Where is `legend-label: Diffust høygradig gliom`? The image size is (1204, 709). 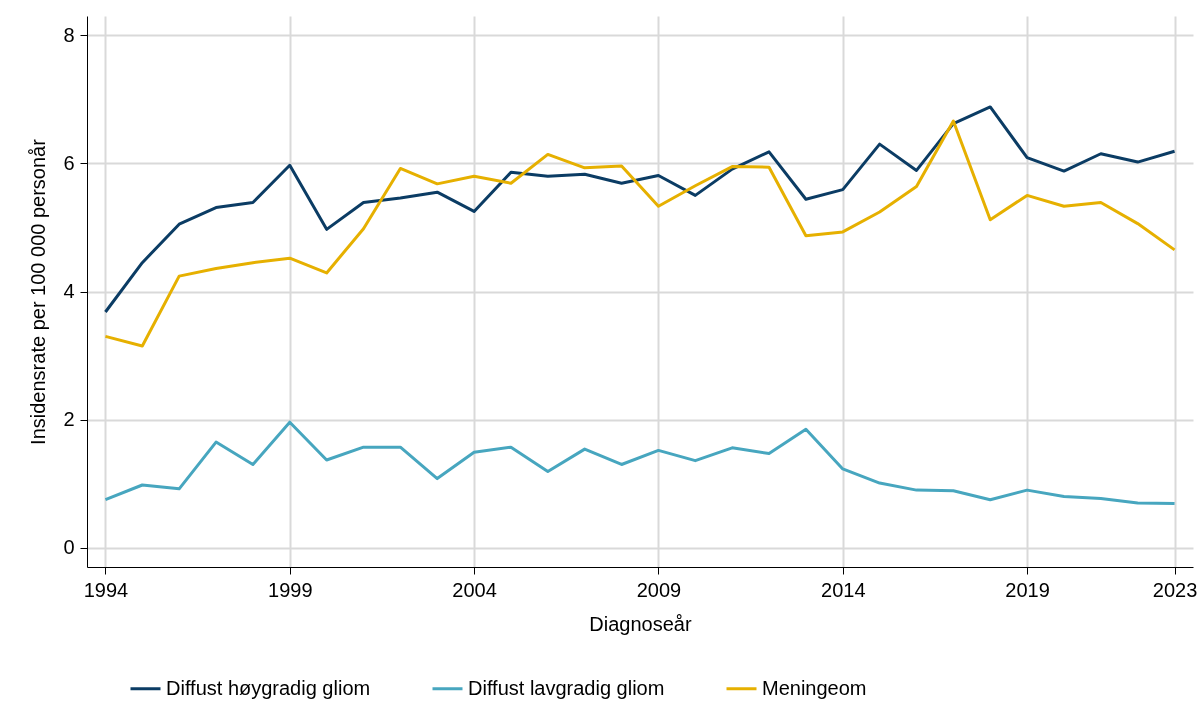 legend-label: Diffust høygradig gliom is located at coordinates (268, 687).